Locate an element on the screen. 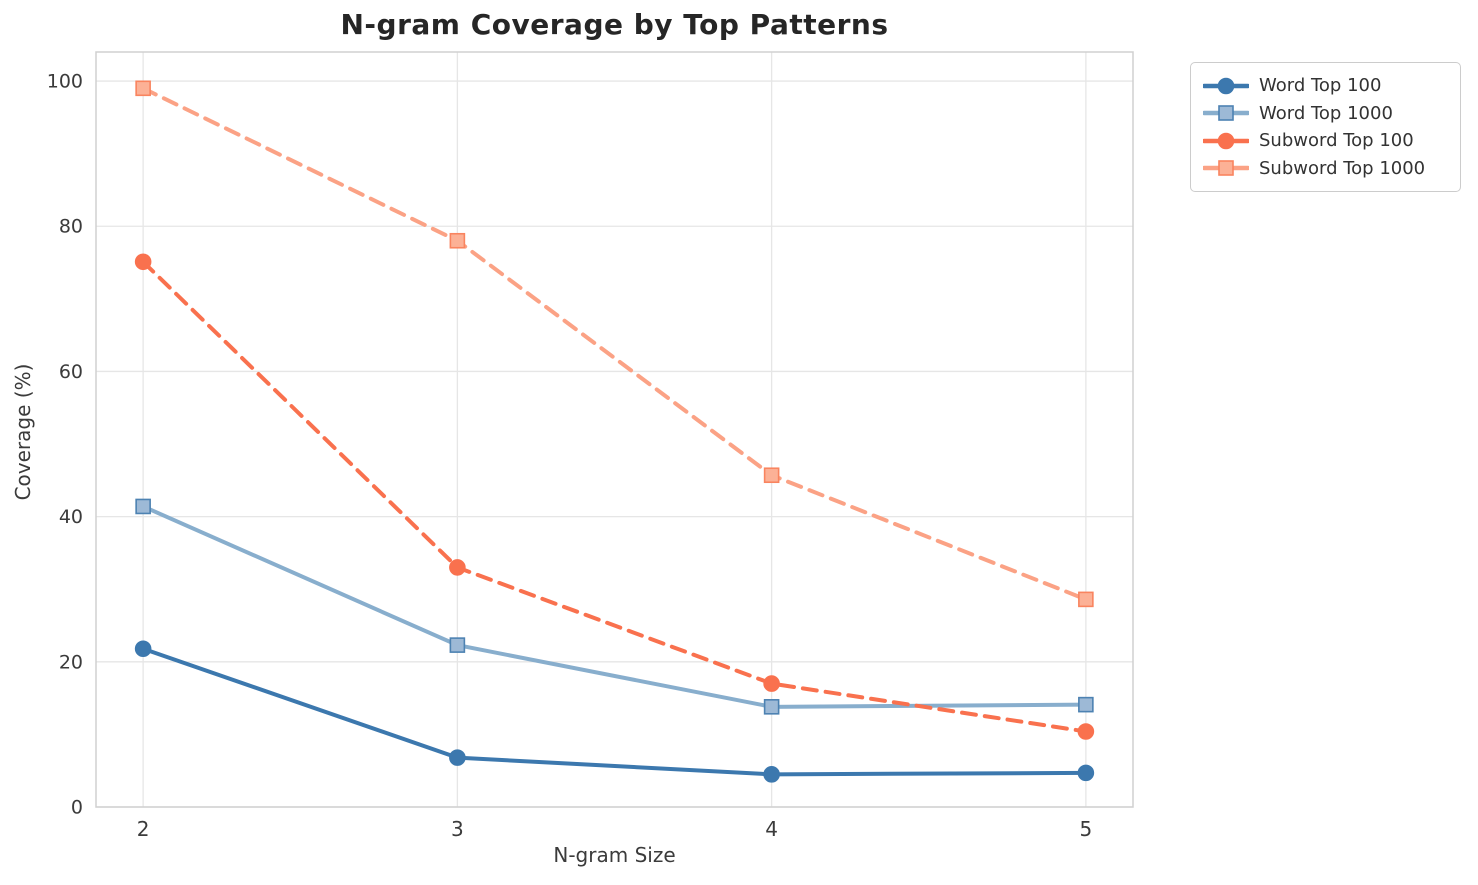  x-tick-label: 4 is located at coordinates (771, 829).